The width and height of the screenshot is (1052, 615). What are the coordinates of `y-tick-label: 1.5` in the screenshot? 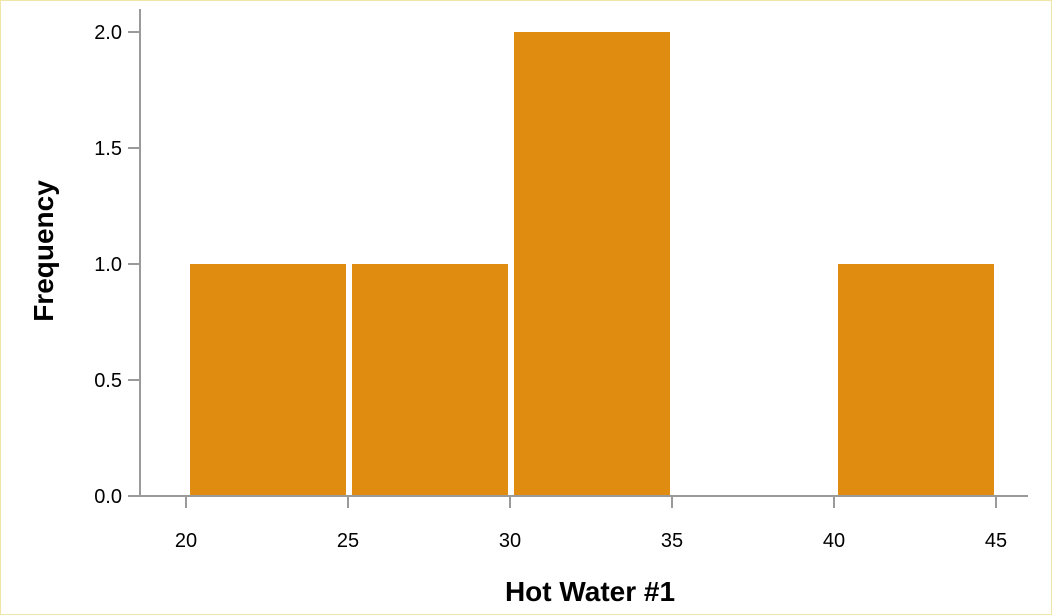 It's located at (108, 149).